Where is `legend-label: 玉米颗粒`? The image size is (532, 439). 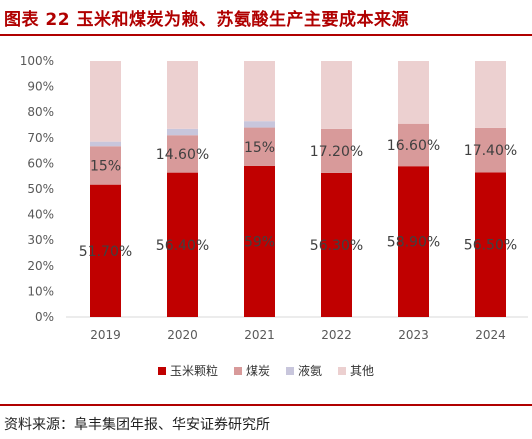
legend-label: 玉米颗粒 is located at coordinates (193, 371).